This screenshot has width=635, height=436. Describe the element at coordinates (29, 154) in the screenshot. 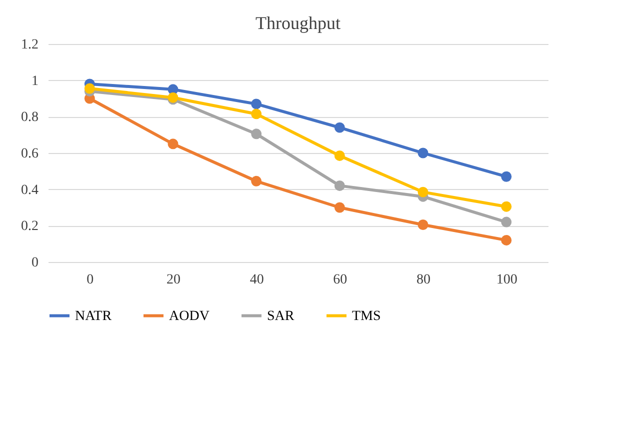

I see `y-tick-label: 0.6` at that location.